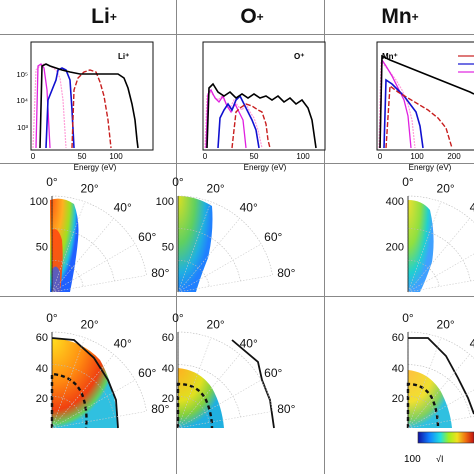  I want to click on radial-tick-label: 400, so click(395, 202).